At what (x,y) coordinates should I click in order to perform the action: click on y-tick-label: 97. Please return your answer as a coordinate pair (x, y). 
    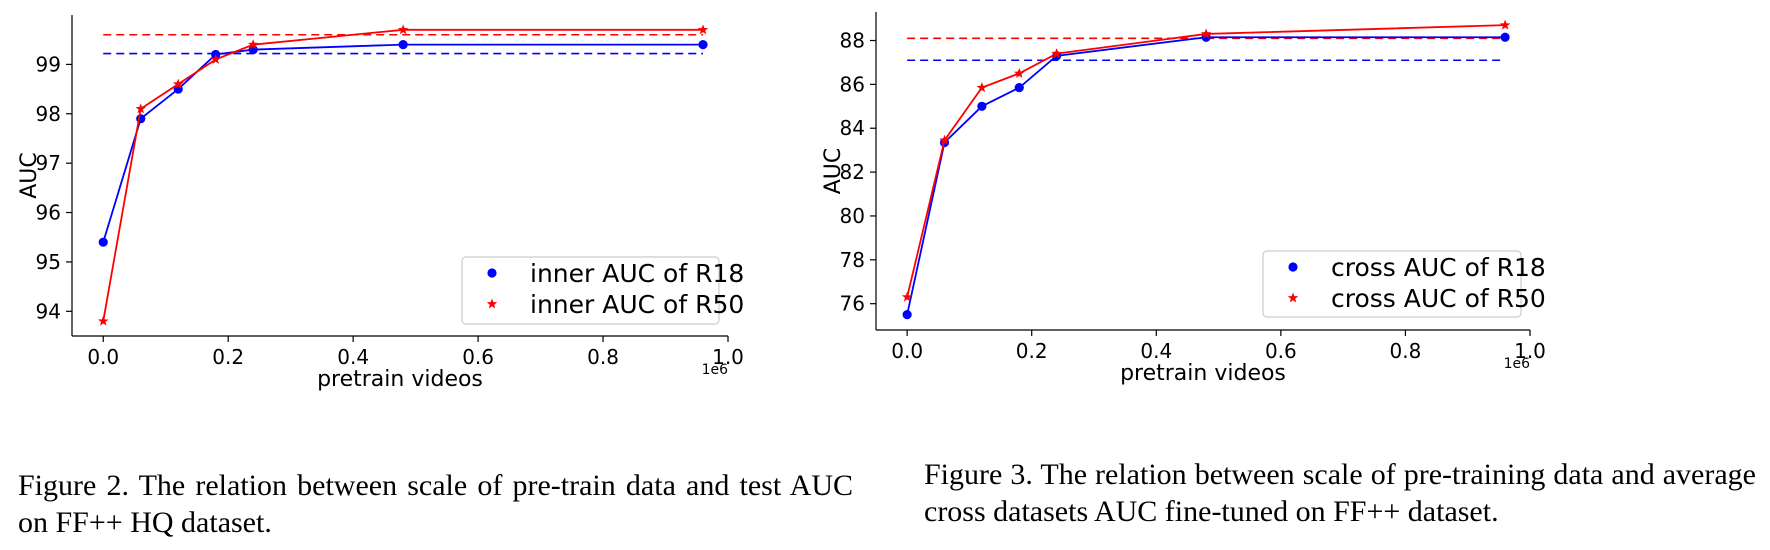
    Looking at the image, I should click on (48, 163).